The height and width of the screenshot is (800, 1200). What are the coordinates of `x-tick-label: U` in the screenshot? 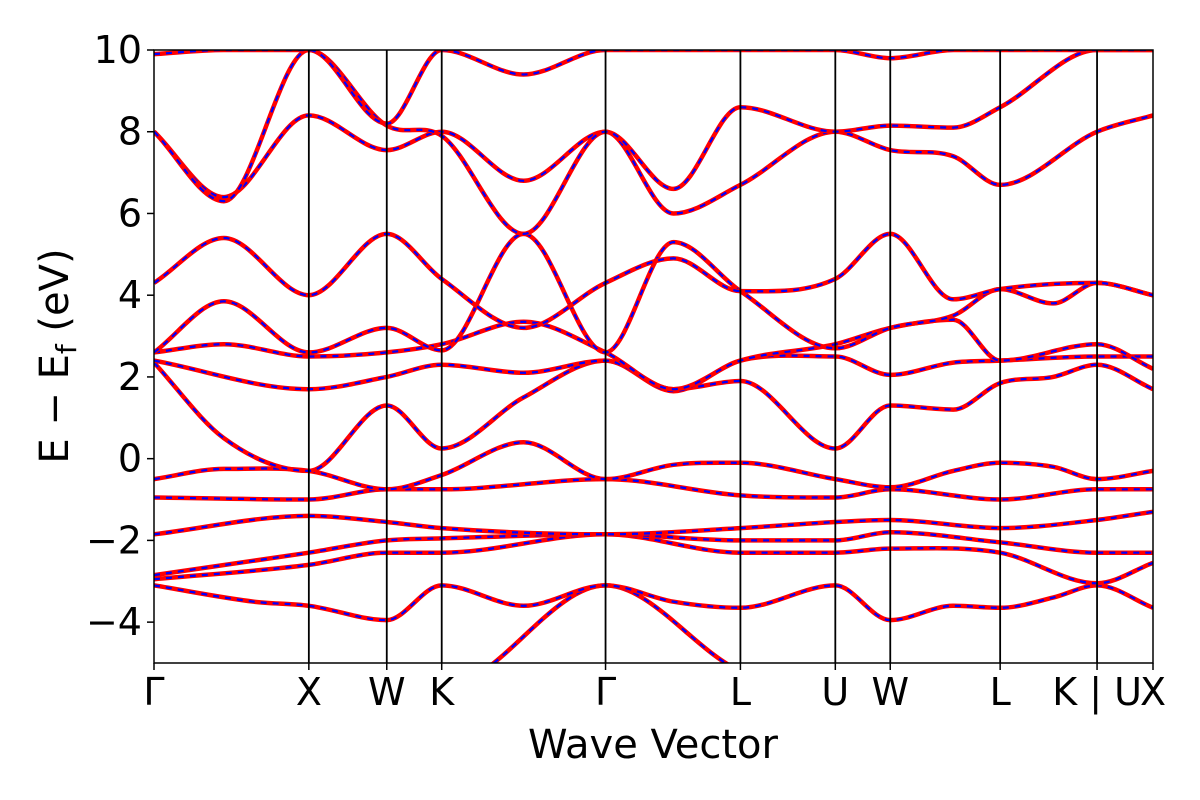 It's located at (835, 692).